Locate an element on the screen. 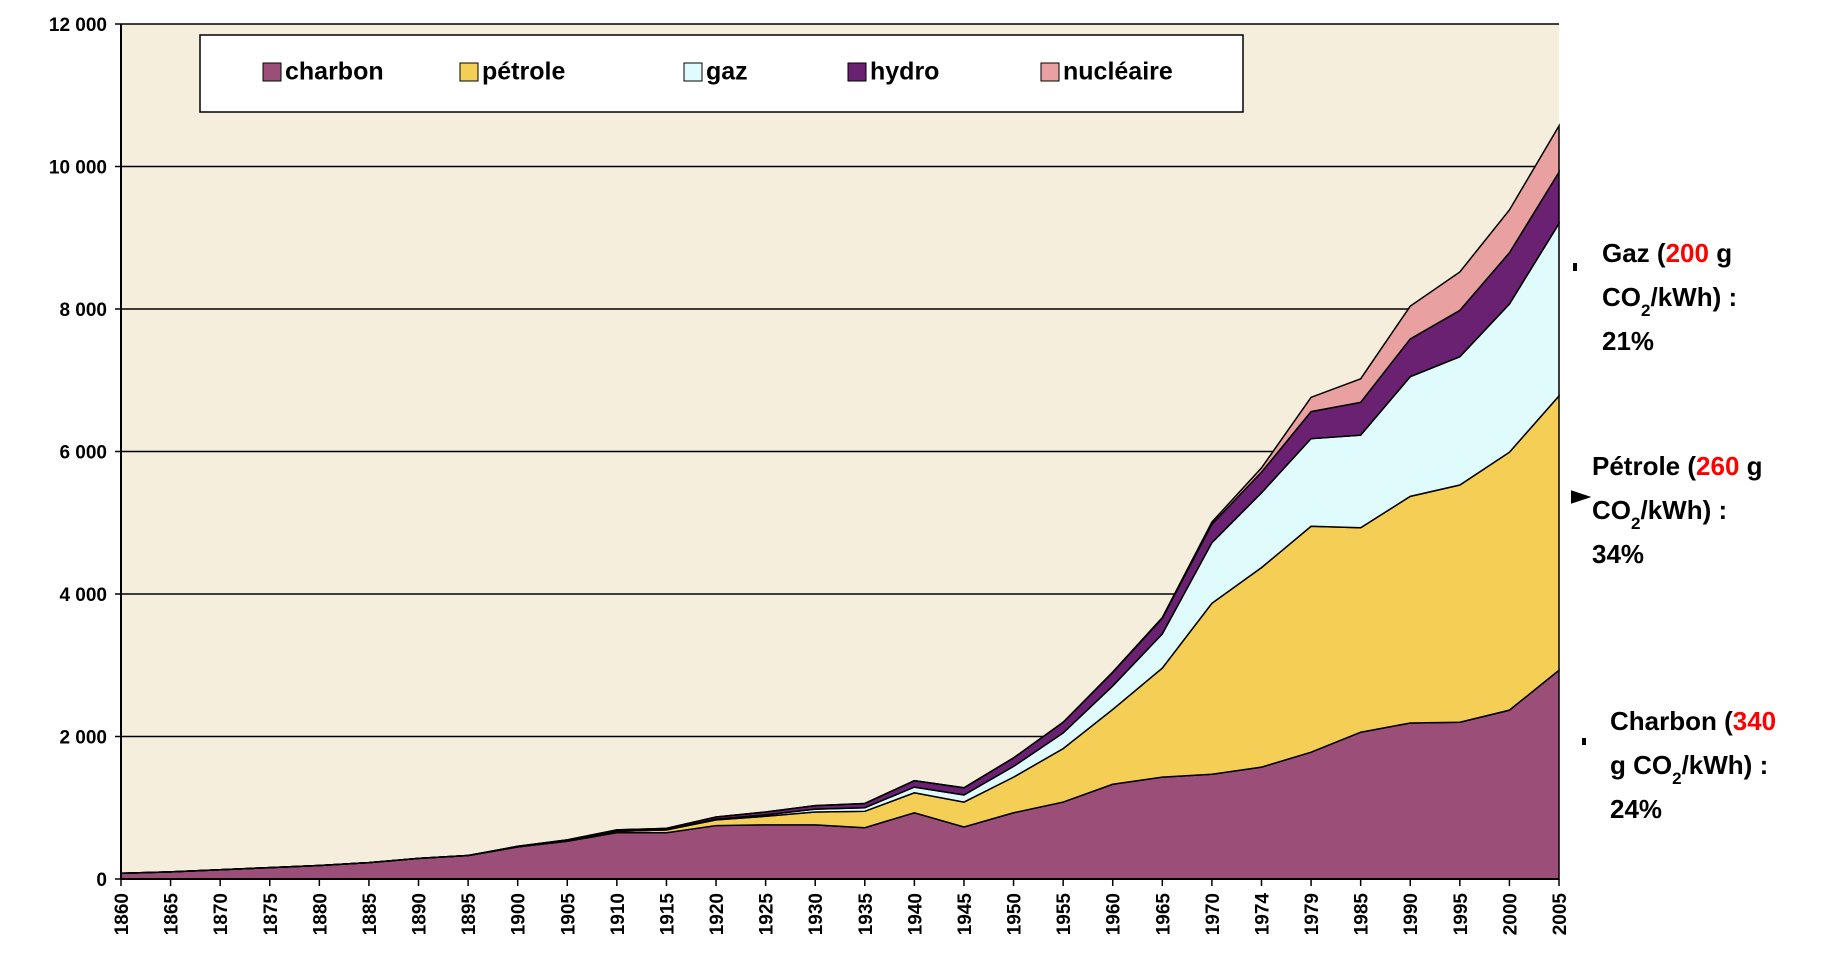  annotation: 24% is located at coordinates (1636, 809).